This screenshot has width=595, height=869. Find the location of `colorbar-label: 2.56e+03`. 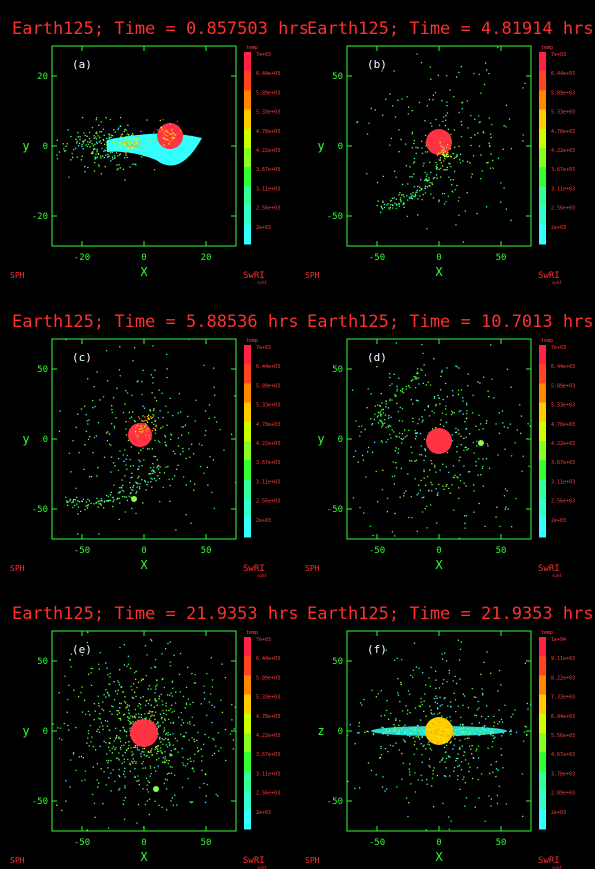

colorbar-label: 2.56e+03 is located at coordinates (268, 794).